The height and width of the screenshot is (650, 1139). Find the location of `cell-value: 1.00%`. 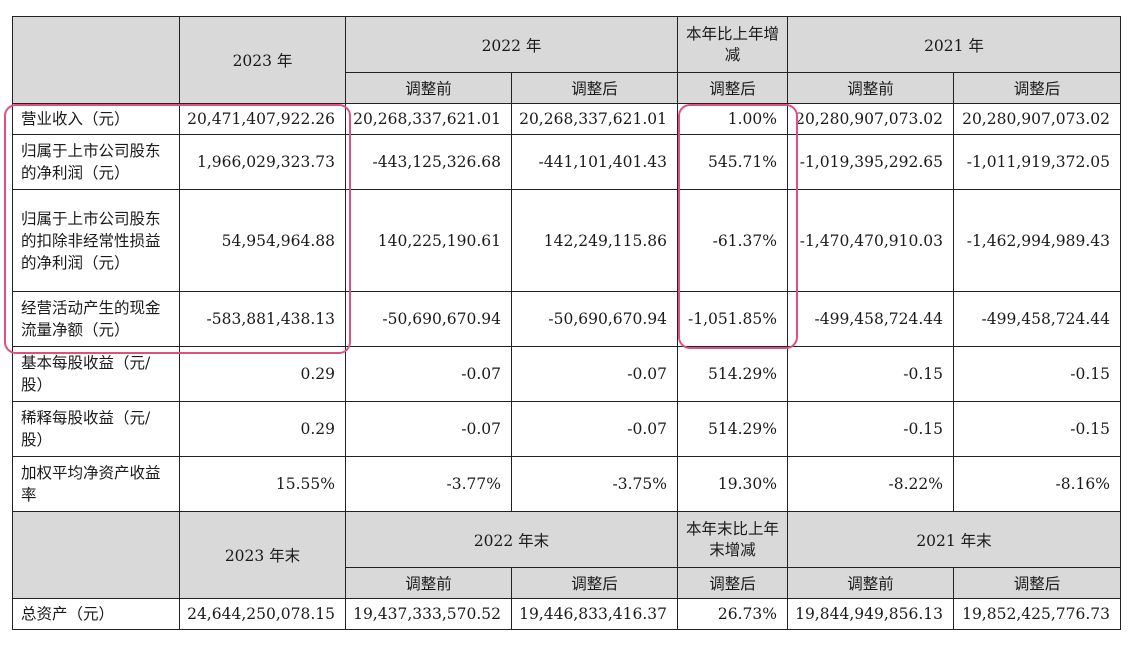

cell-value: 1.00% is located at coordinates (732, 119).